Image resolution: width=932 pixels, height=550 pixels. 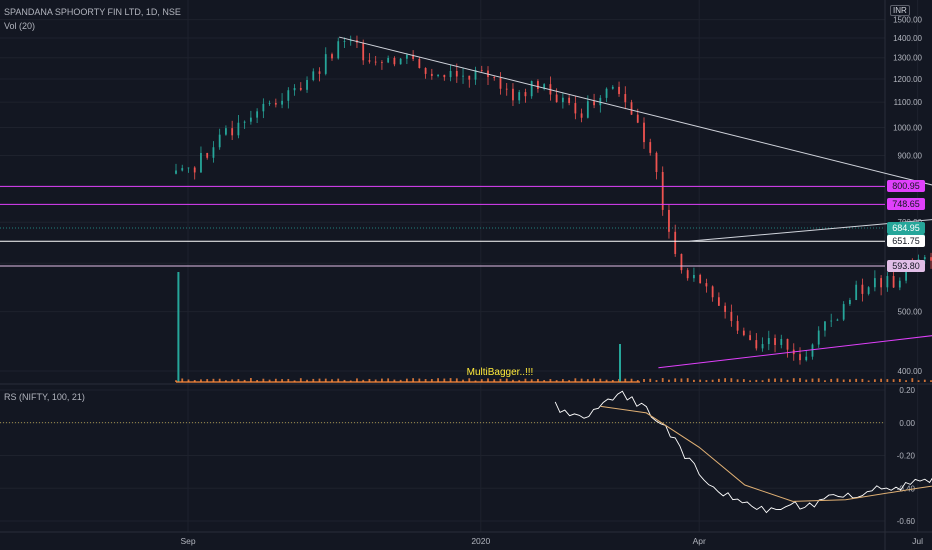 What do you see at coordinates (907, 127) in the screenshot?
I see `price-tick-label: 1000.00` at bounding box center [907, 127].